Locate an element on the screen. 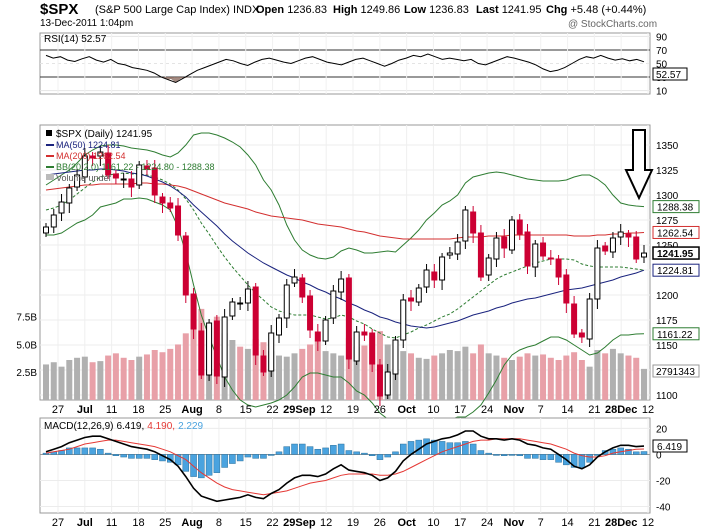 The height and width of the screenshot is (530, 728). x-axis-label: 12 is located at coordinates (326, 523).